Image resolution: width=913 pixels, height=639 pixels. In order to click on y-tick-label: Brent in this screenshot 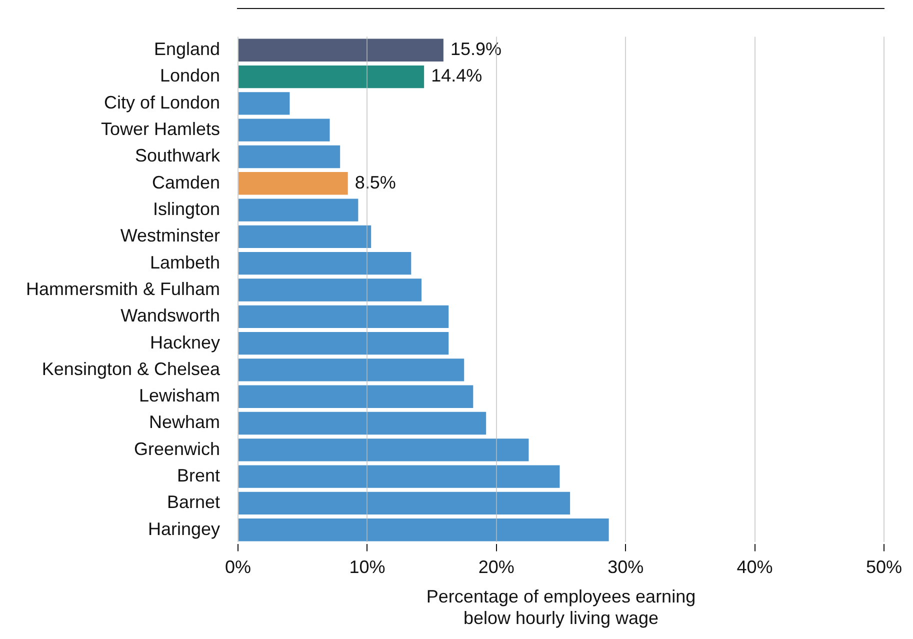, I will do `click(198, 476)`.